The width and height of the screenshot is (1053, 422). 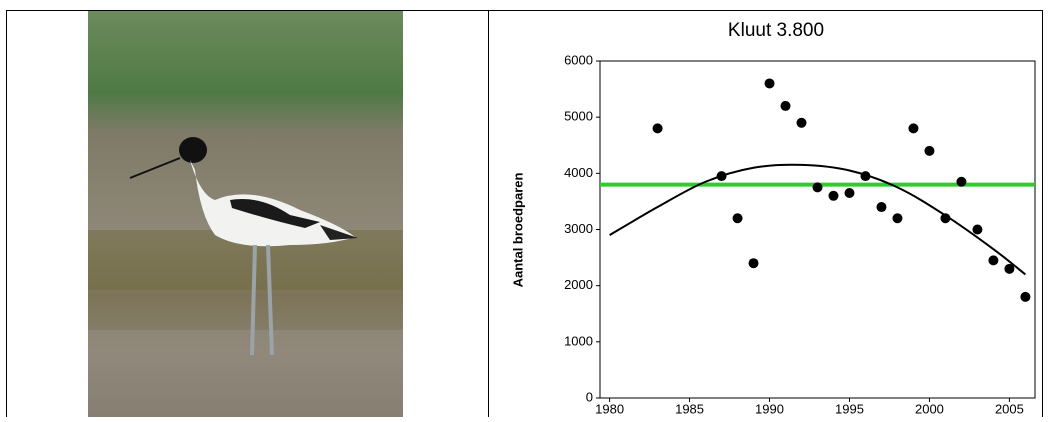 I want to click on x-tick-label: 1985, so click(x=689, y=408).